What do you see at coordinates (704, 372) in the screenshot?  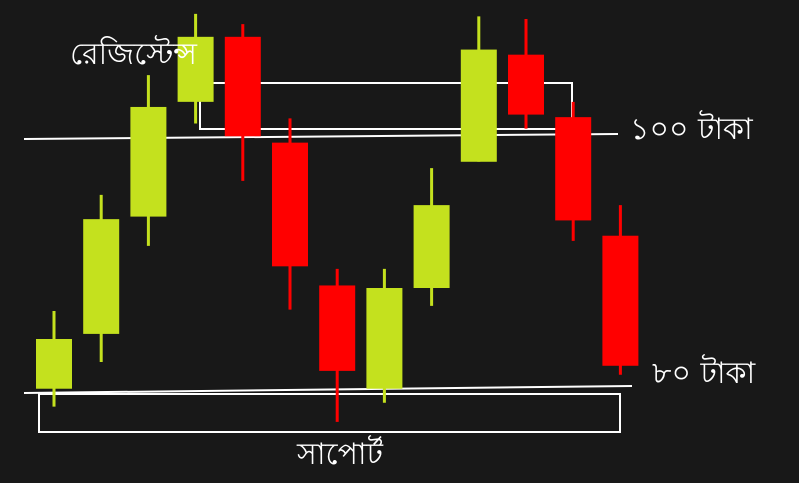 I see `support-price-label: ৮০ টাকা` at bounding box center [704, 372].